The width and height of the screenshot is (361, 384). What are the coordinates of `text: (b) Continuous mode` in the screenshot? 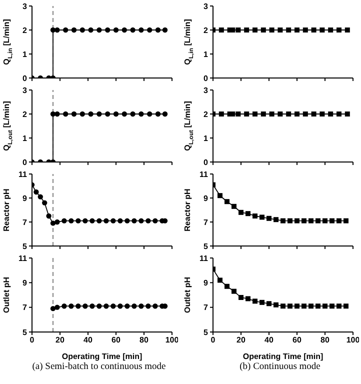 It's located at (280, 367).